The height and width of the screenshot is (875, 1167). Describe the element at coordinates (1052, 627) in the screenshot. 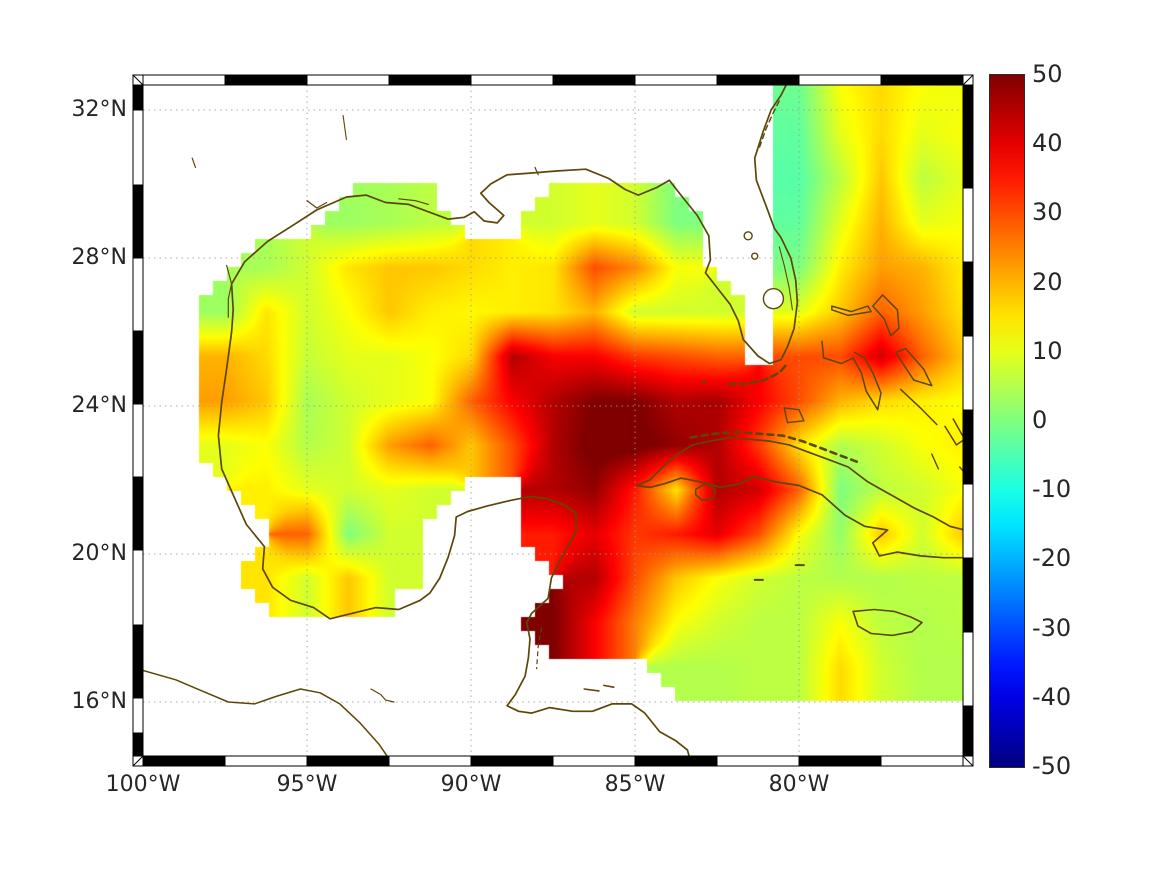

I see `colorbar-tick-label: -30` at that location.